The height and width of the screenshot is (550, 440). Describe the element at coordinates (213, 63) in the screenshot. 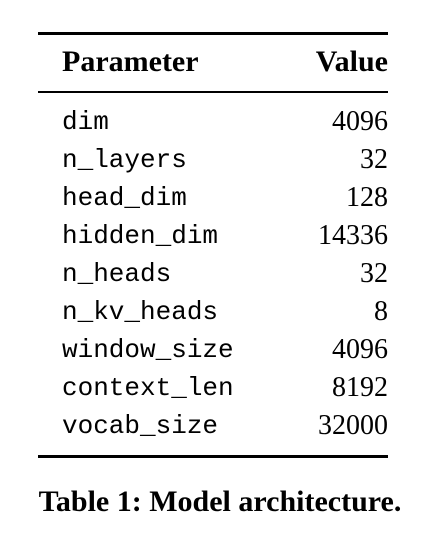

I see `table-header-row: Parameter Value` at that location.